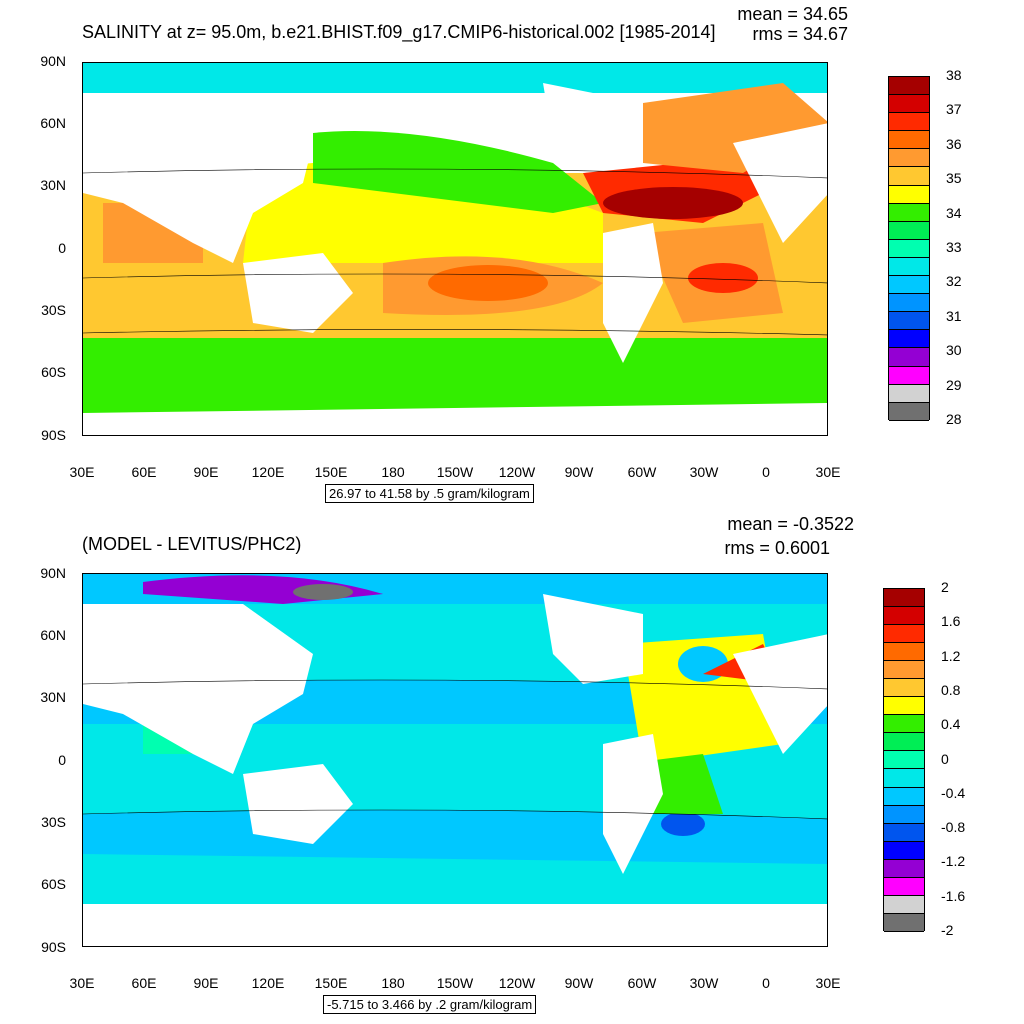 The height and width of the screenshot is (1024, 1024). Describe the element at coordinates (954, 212) in the screenshot. I see `colorbar-label: 34` at that location.